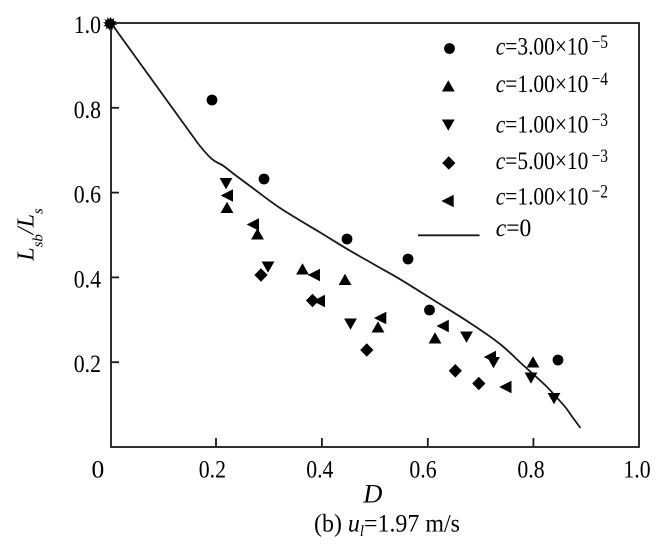 This screenshot has width=663, height=555. What do you see at coordinates (98, 469) in the screenshot?
I see `svg-text: 0` at bounding box center [98, 469].